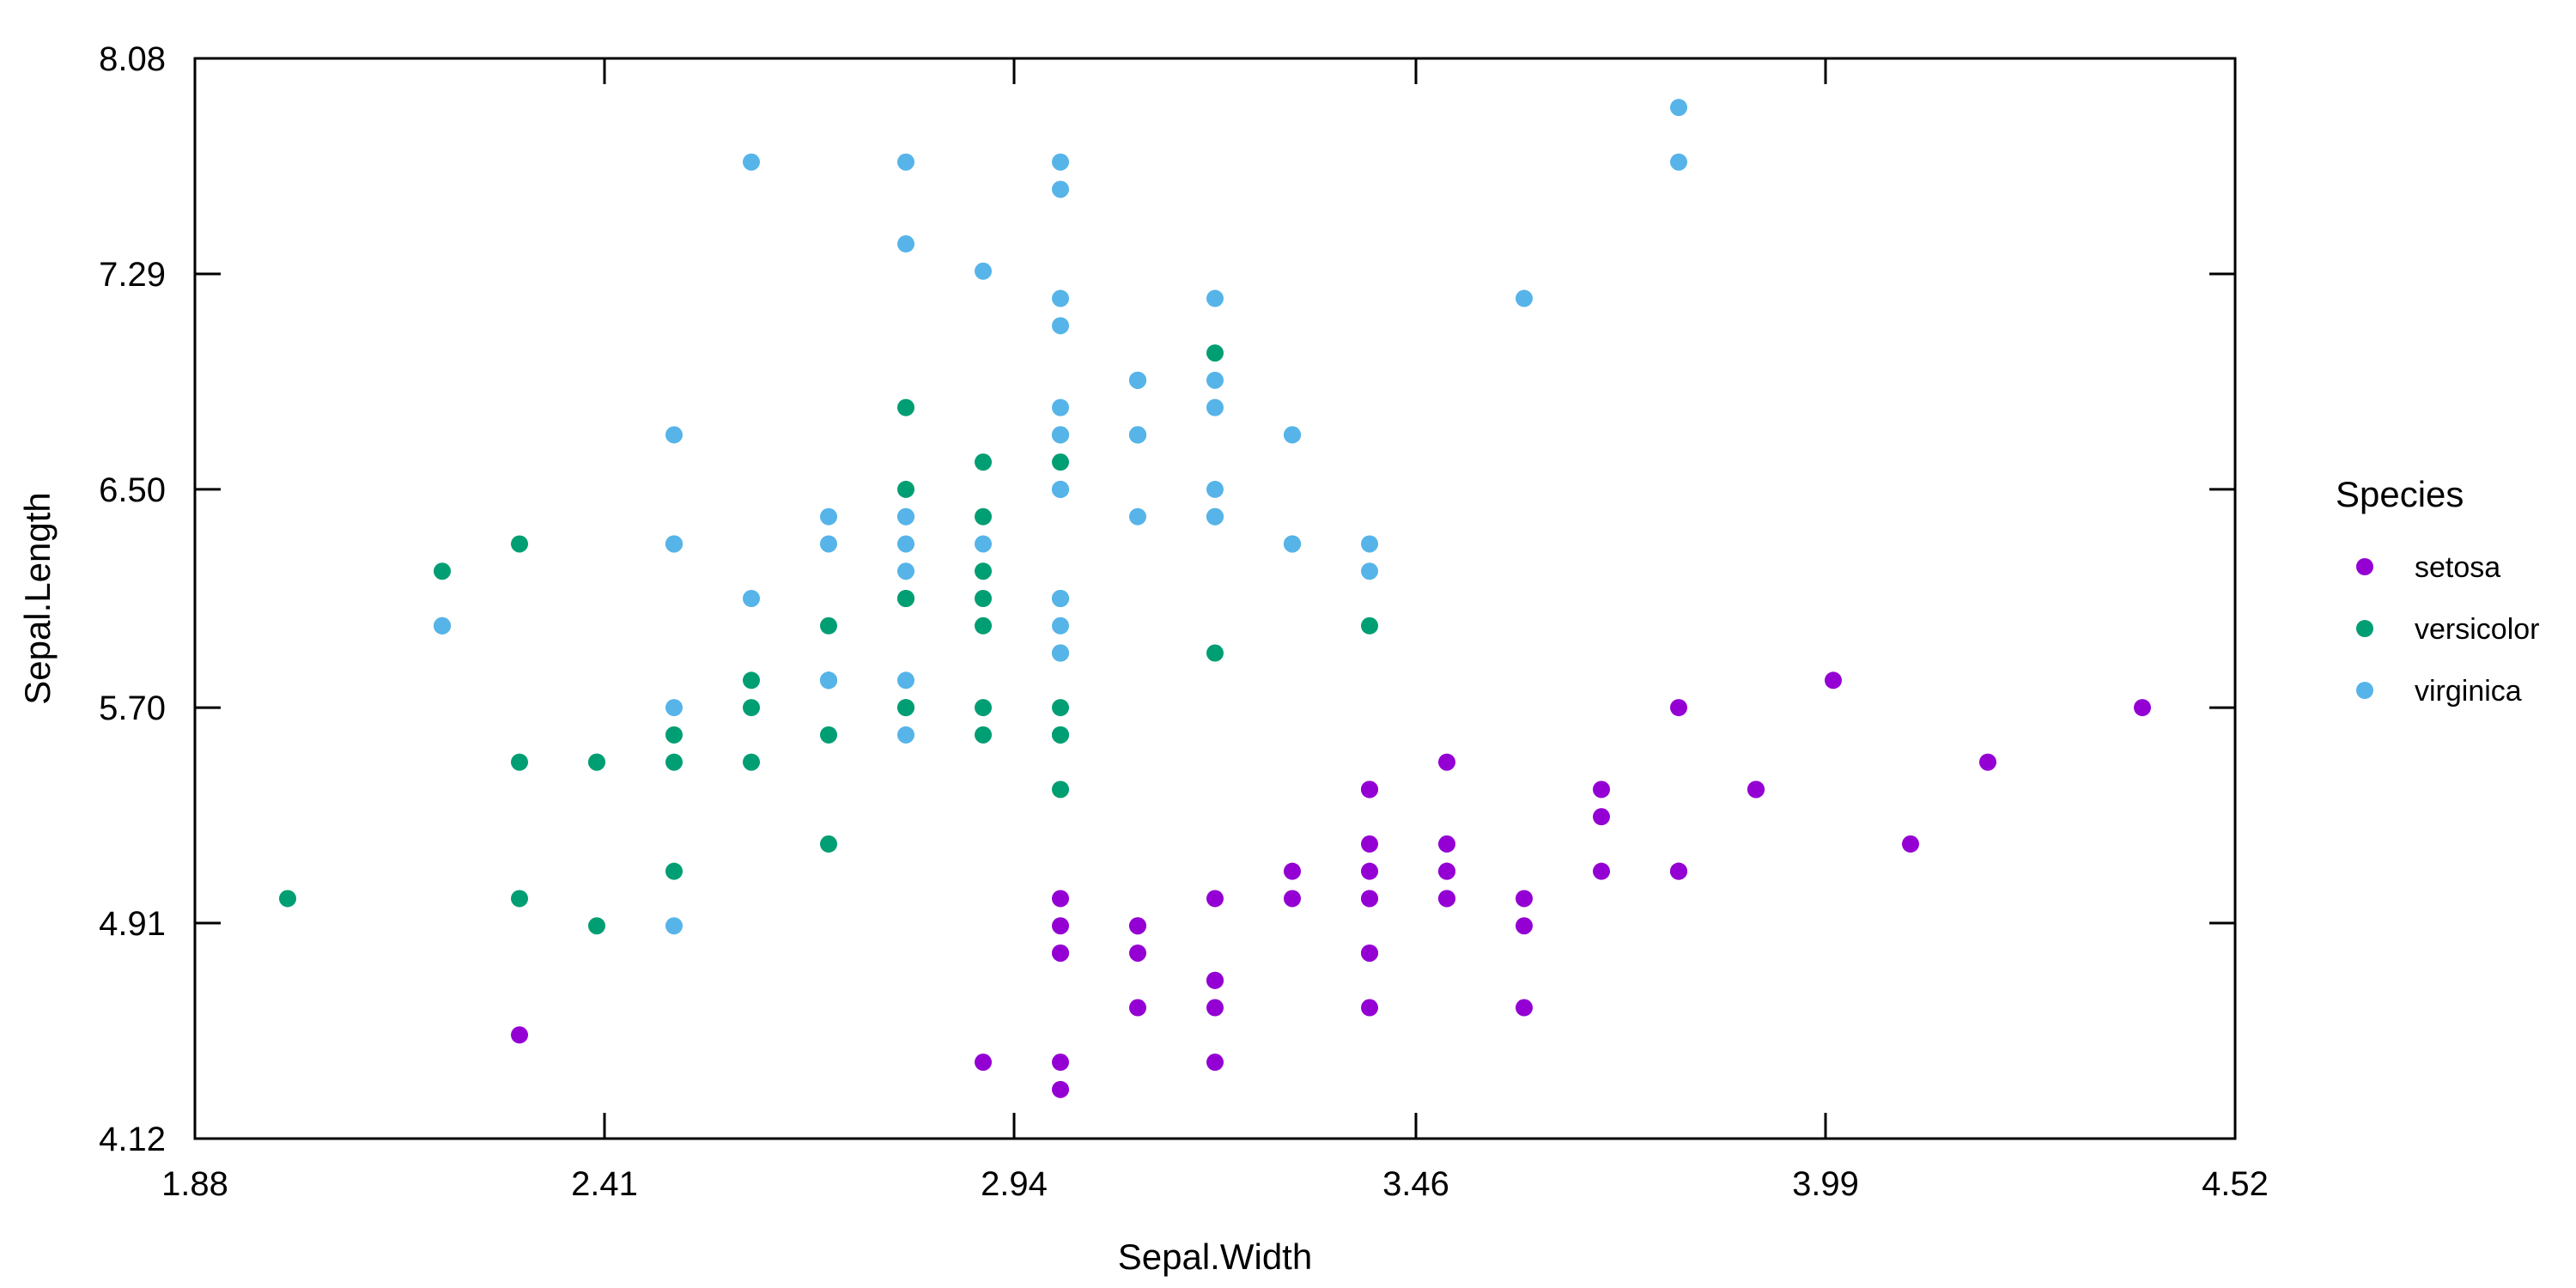 This screenshot has width=2576, height=1288. I want to click on legend-label-virginica: virginica, so click(2468, 691).